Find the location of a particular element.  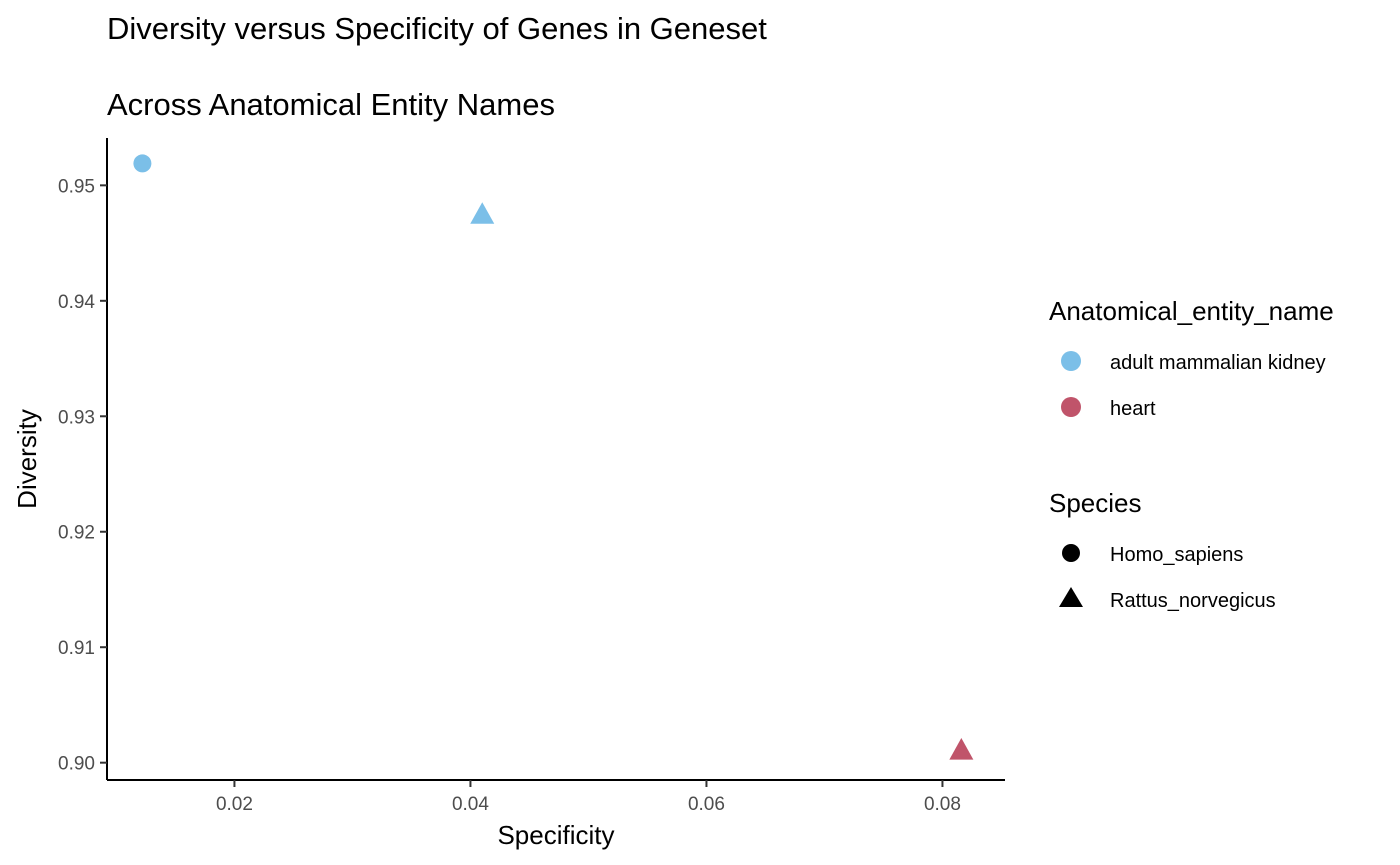

chart-subtitle: Across Anatomical Entity Names is located at coordinates (331, 104).